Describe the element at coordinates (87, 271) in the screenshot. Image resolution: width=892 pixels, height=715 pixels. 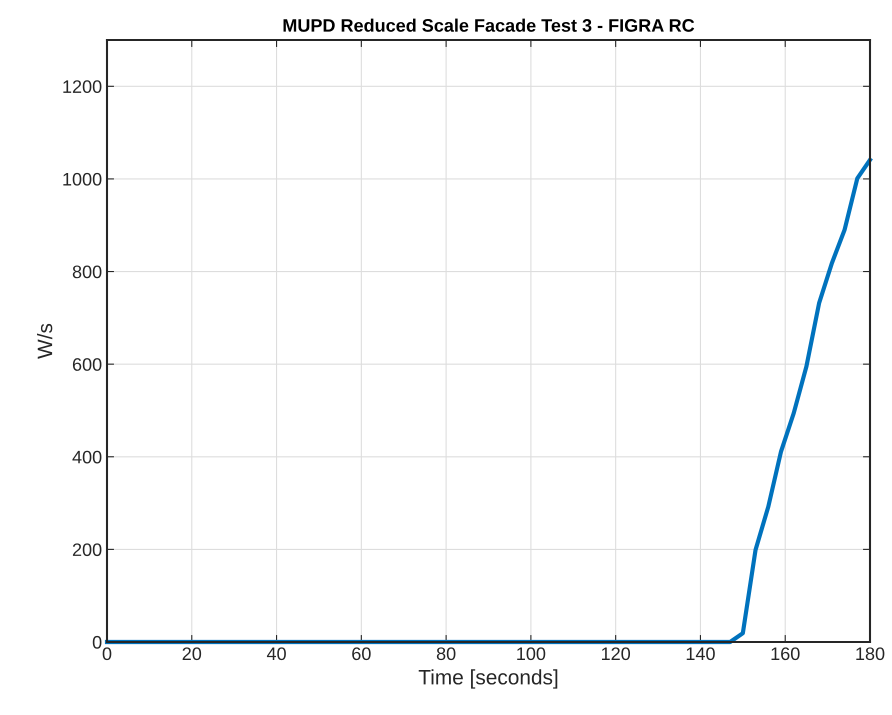
I see `y-tick-label: 800` at that location.